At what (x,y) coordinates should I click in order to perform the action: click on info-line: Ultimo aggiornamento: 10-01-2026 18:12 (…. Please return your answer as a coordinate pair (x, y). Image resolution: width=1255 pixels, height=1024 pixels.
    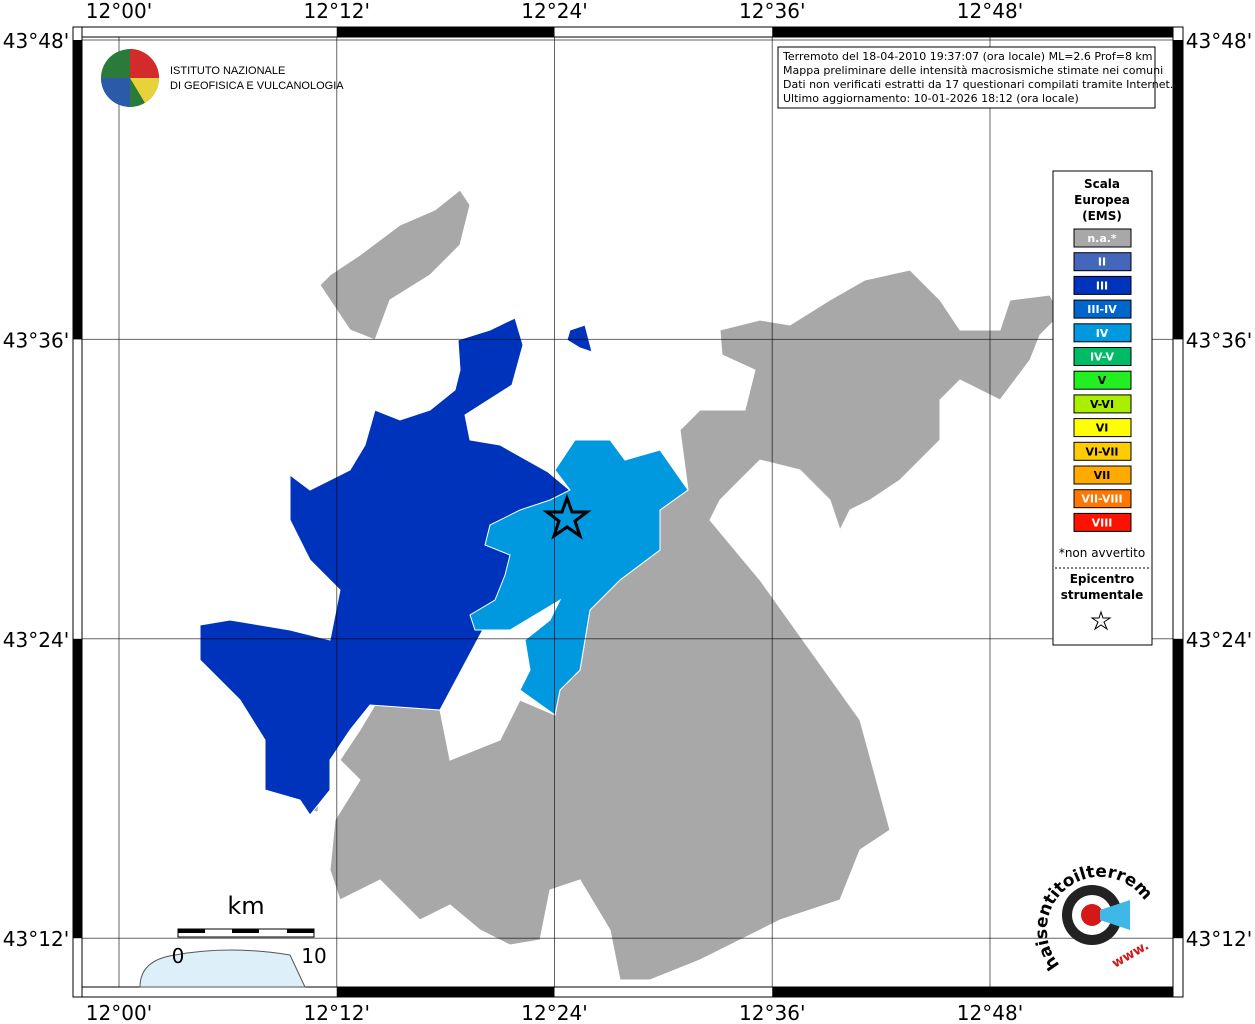
    Looking at the image, I should click on (931, 98).